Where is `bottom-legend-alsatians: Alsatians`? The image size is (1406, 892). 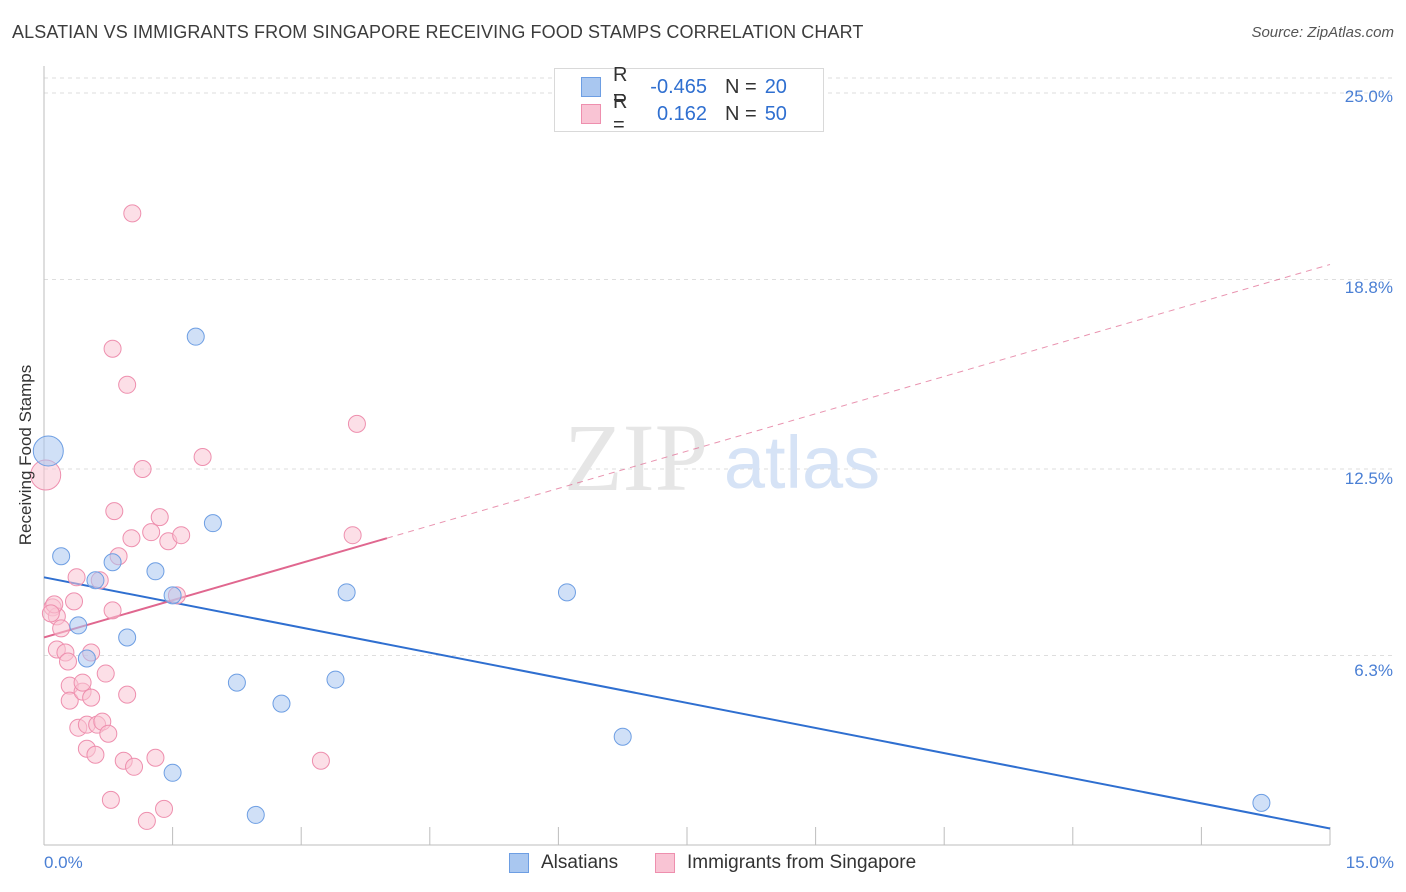
bottom-legend-alsatians: Alsatians is located at coordinates (563, 863).